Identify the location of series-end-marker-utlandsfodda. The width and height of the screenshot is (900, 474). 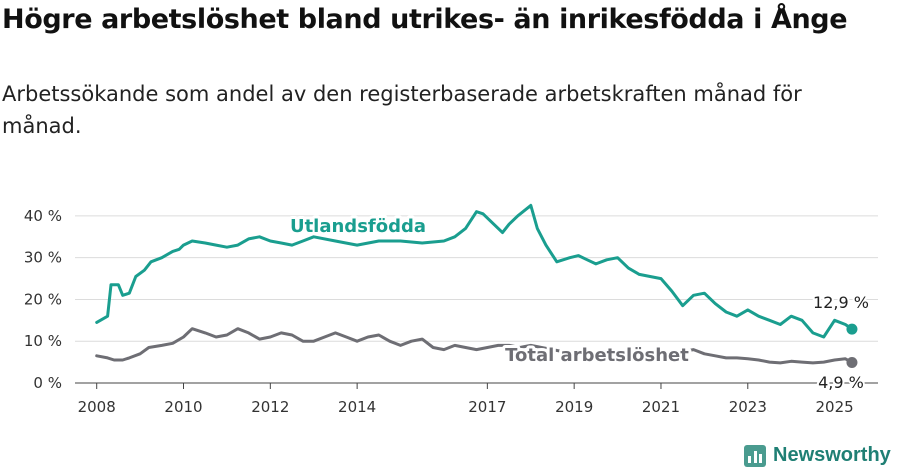
(852, 329).